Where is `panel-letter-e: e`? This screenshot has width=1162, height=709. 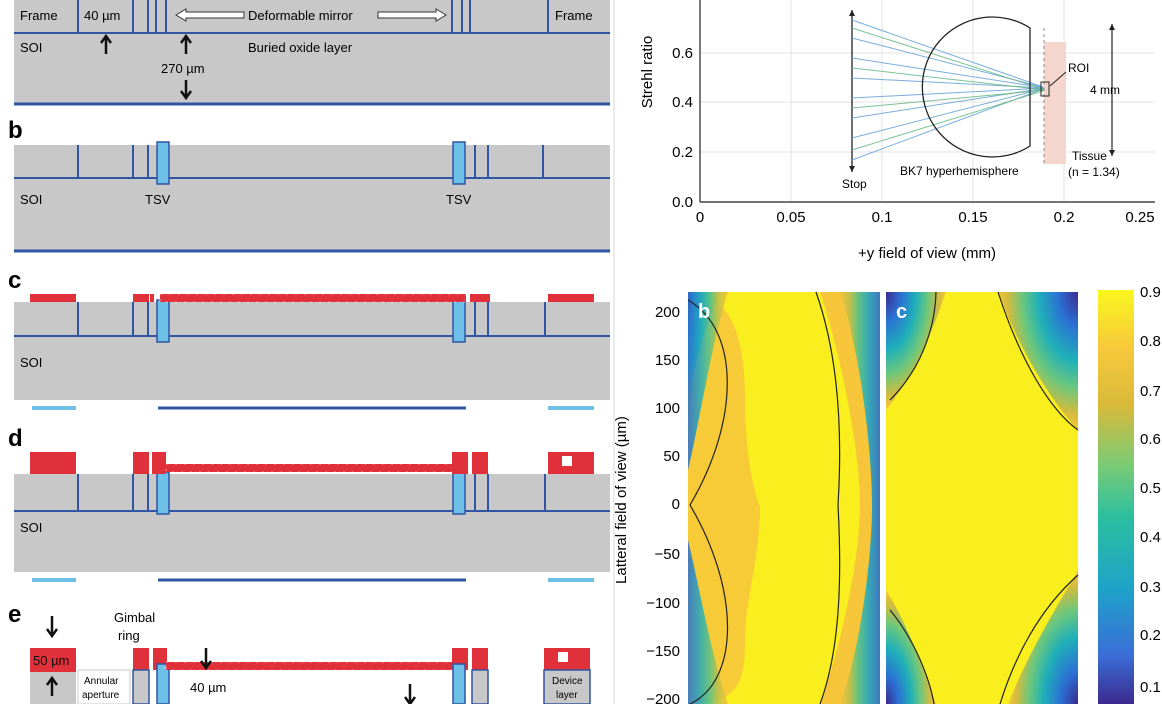
panel-letter-e: e is located at coordinates (14, 614).